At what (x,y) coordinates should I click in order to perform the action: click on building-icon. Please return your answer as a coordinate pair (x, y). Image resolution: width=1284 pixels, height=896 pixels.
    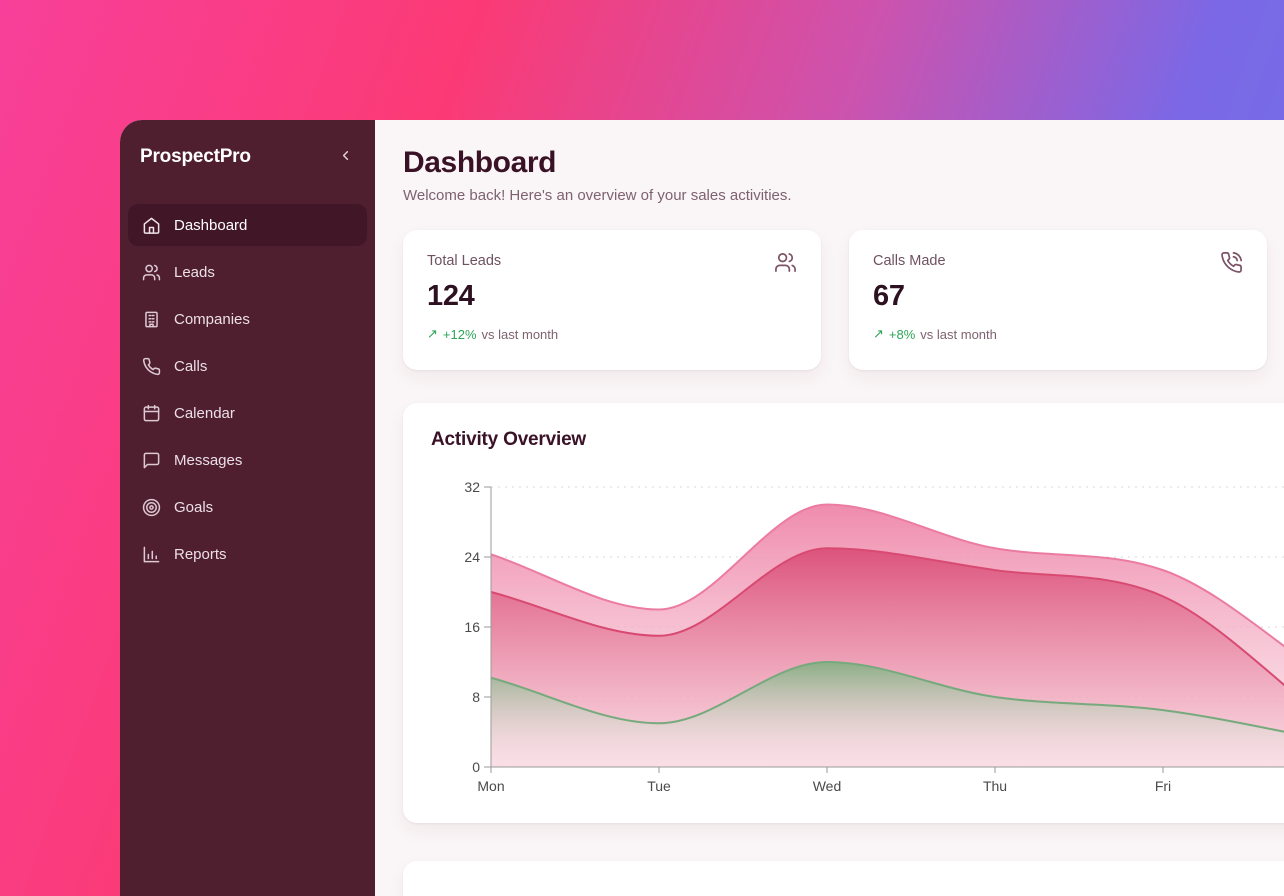
    Looking at the image, I should click on (151, 319).